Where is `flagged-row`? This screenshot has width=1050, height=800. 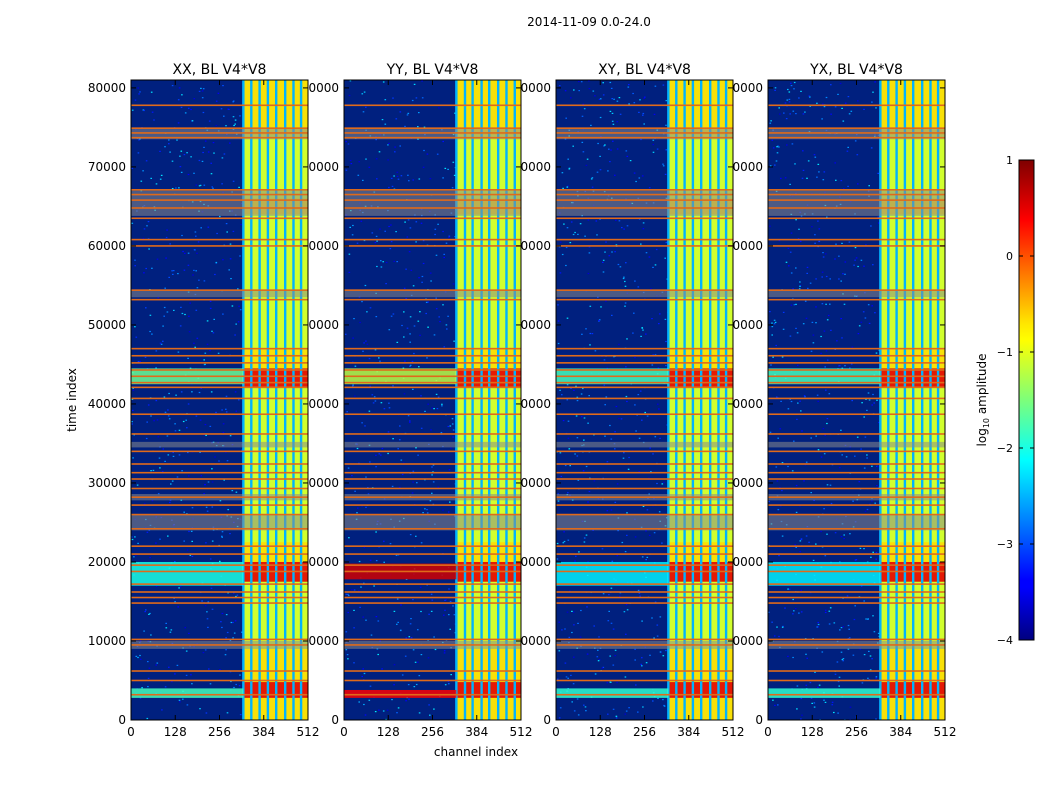 flagged-row is located at coordinates (856, 522).